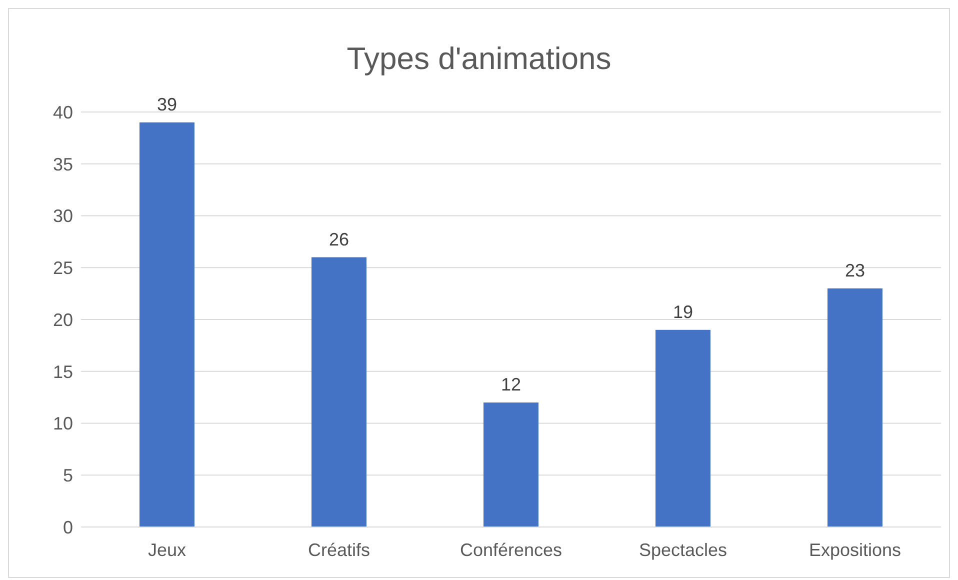 The image size is (958, 580). Describe the element at coordinates (682, 312) in the screenshot. I see `data-label: 19` at that location.